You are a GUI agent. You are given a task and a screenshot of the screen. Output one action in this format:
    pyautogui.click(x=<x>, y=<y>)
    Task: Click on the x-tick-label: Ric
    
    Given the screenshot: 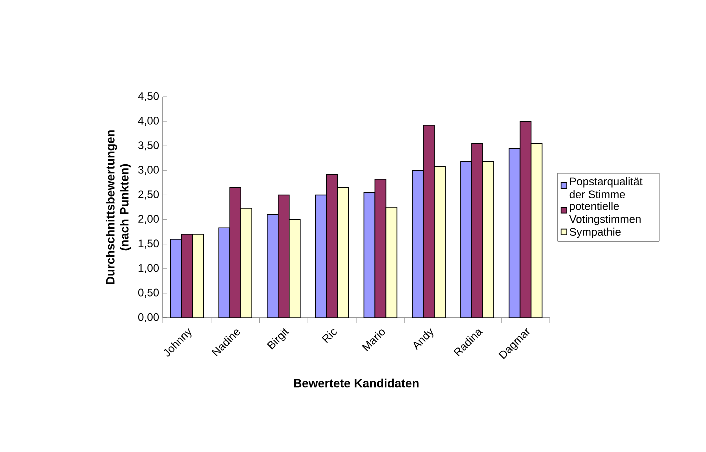 What is the action you would take?
    pyautogui.click(x=329, y=337)
    